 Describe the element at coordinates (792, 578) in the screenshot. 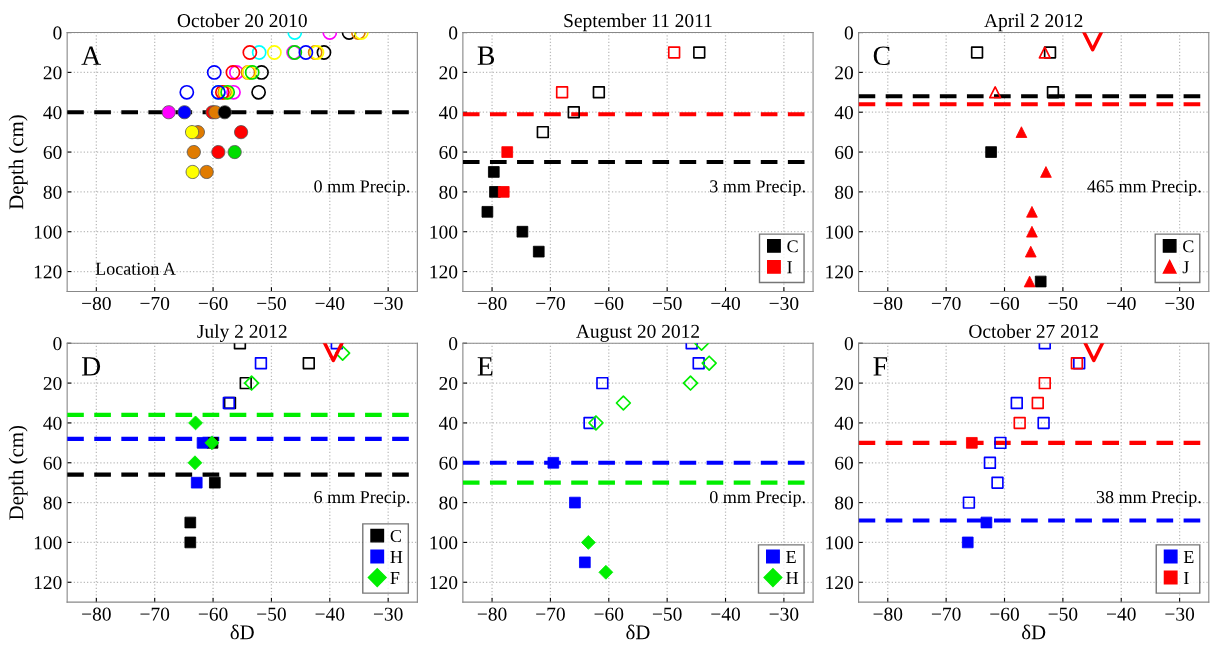

I see `legend-label: H` at that location.